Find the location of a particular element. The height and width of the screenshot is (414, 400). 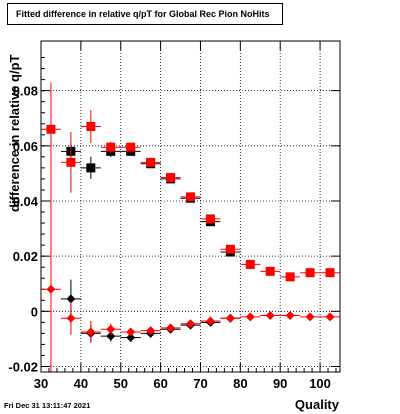

y-tick-label: 0 is located at coordinates (34, 311).